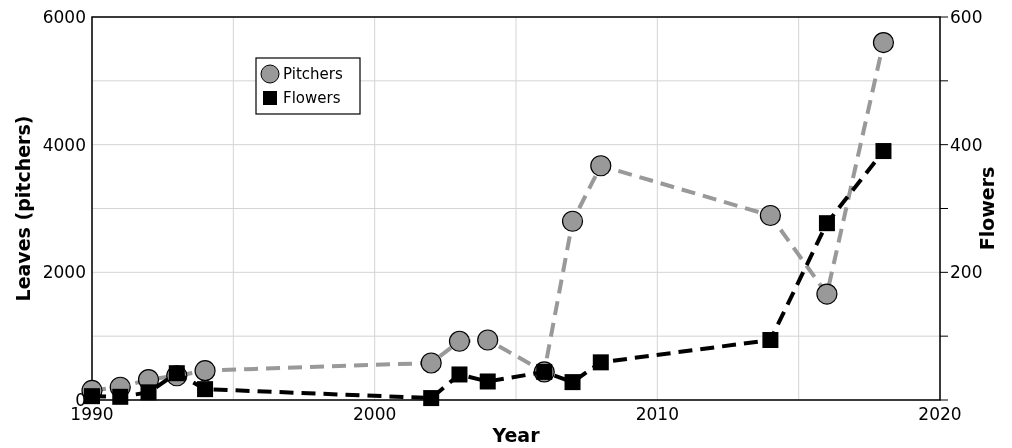 This screenshot has width=1012, height=448. What do you see at coordinates (966, 144) in the screenshot?
I see `y2-tick-label: 400` at bounding box center [966, 144].